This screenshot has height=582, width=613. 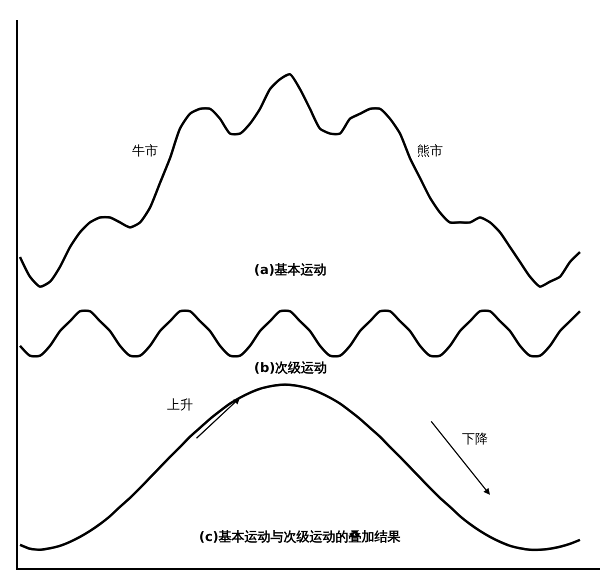 What do you see at coordinates (145, 151) in the screenshot?
I see `annotation: 牛市` at bounding box center [145, 151].